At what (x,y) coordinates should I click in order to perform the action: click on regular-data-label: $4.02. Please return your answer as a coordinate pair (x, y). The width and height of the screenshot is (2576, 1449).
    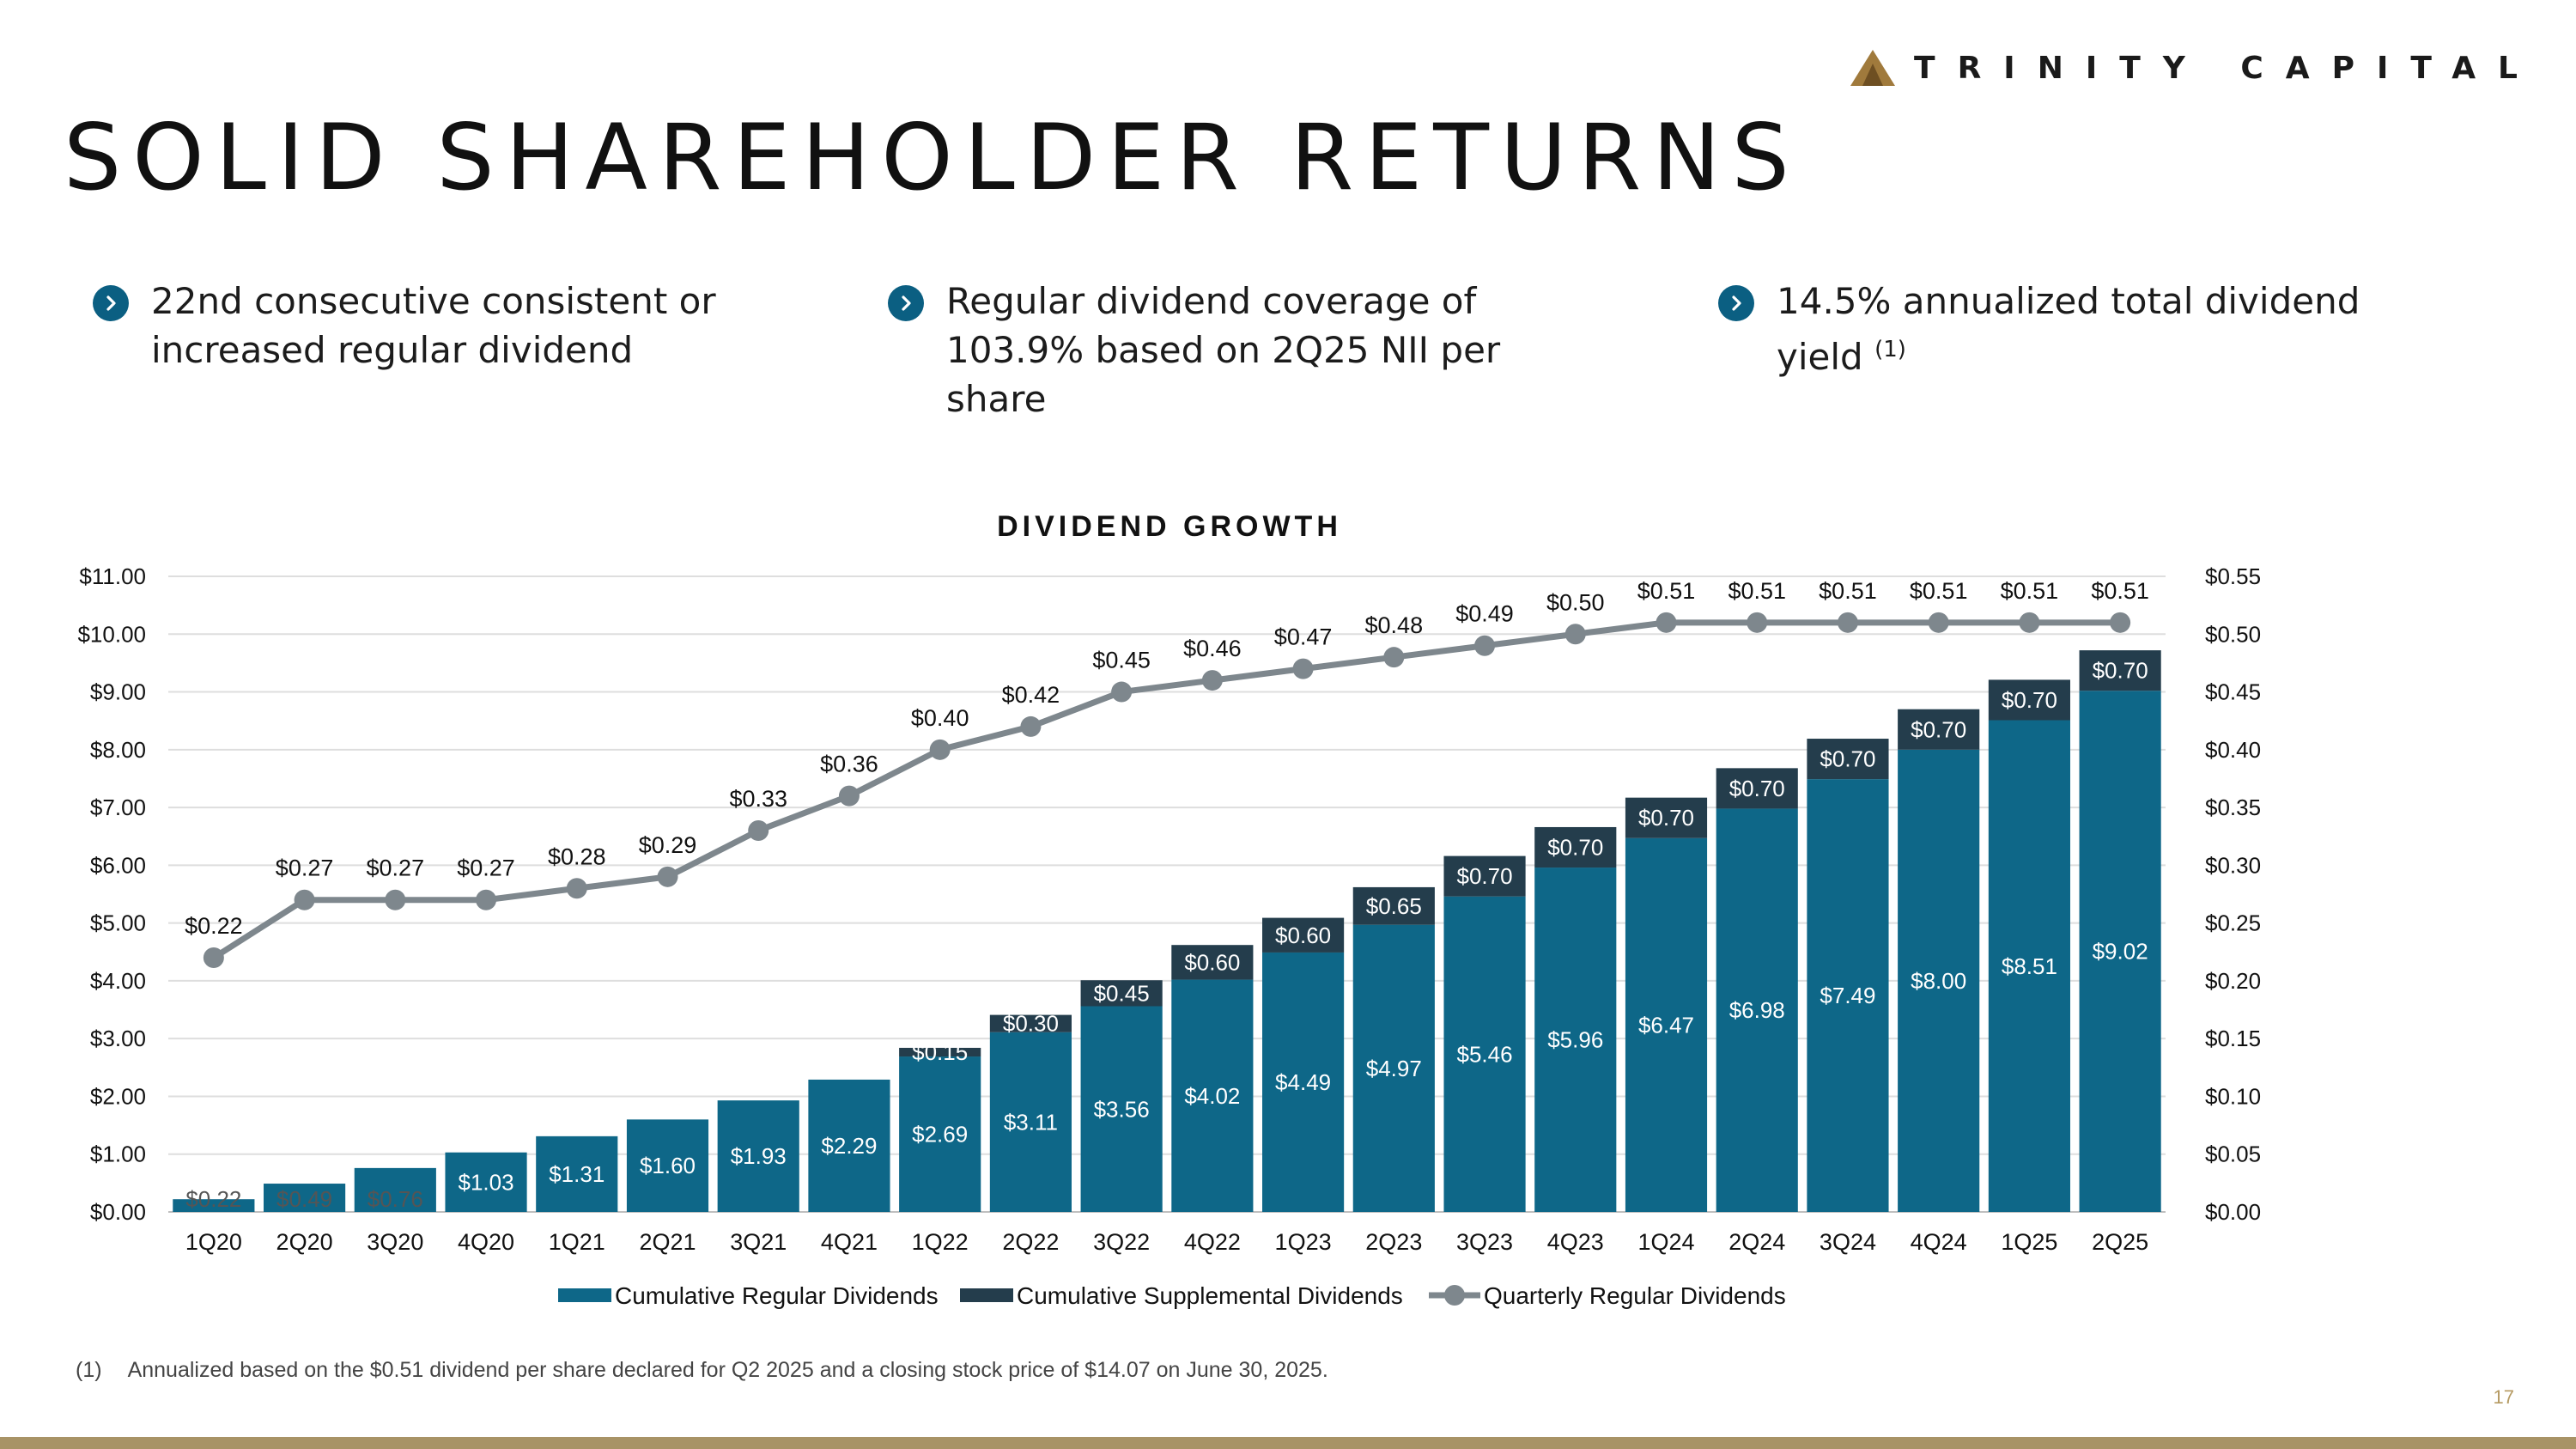
    Looking at the image, I should click on (1212, 1096).